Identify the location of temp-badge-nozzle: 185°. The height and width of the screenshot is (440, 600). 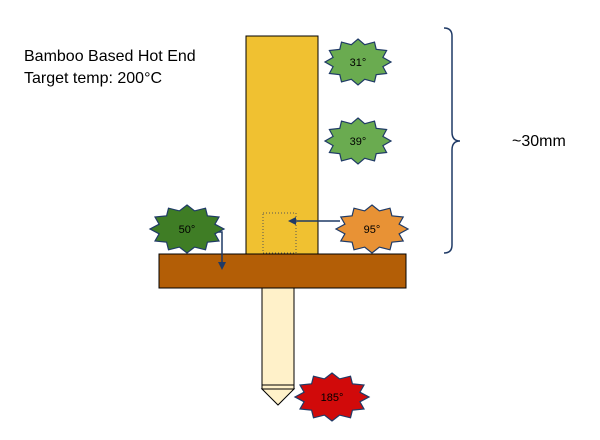
(332, 397).